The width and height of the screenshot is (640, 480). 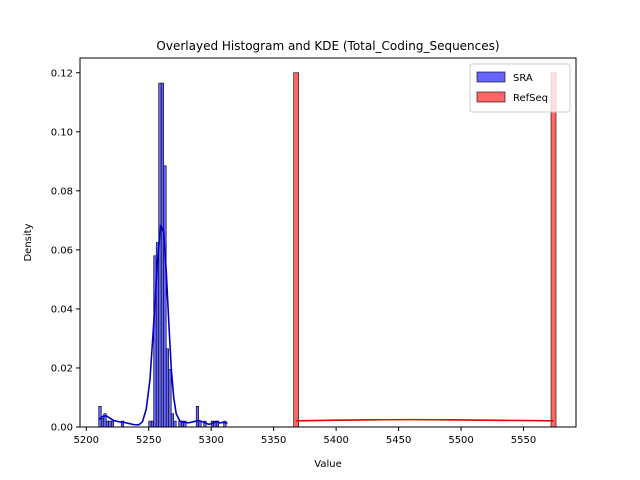 What do you see at coordinates (62, 368) in the screenshot?
I see `y-tick-label: 0.02` at bounding box center [62, 368].